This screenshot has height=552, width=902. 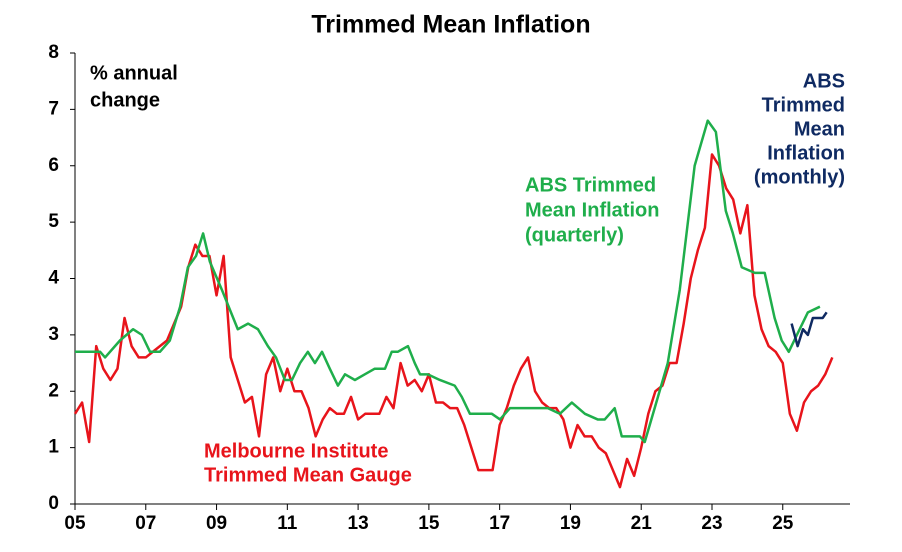 What do you see at coordinates (819, 129) in the screenshot?
I see `series-label: Mean` at bounding box center [819, 129].